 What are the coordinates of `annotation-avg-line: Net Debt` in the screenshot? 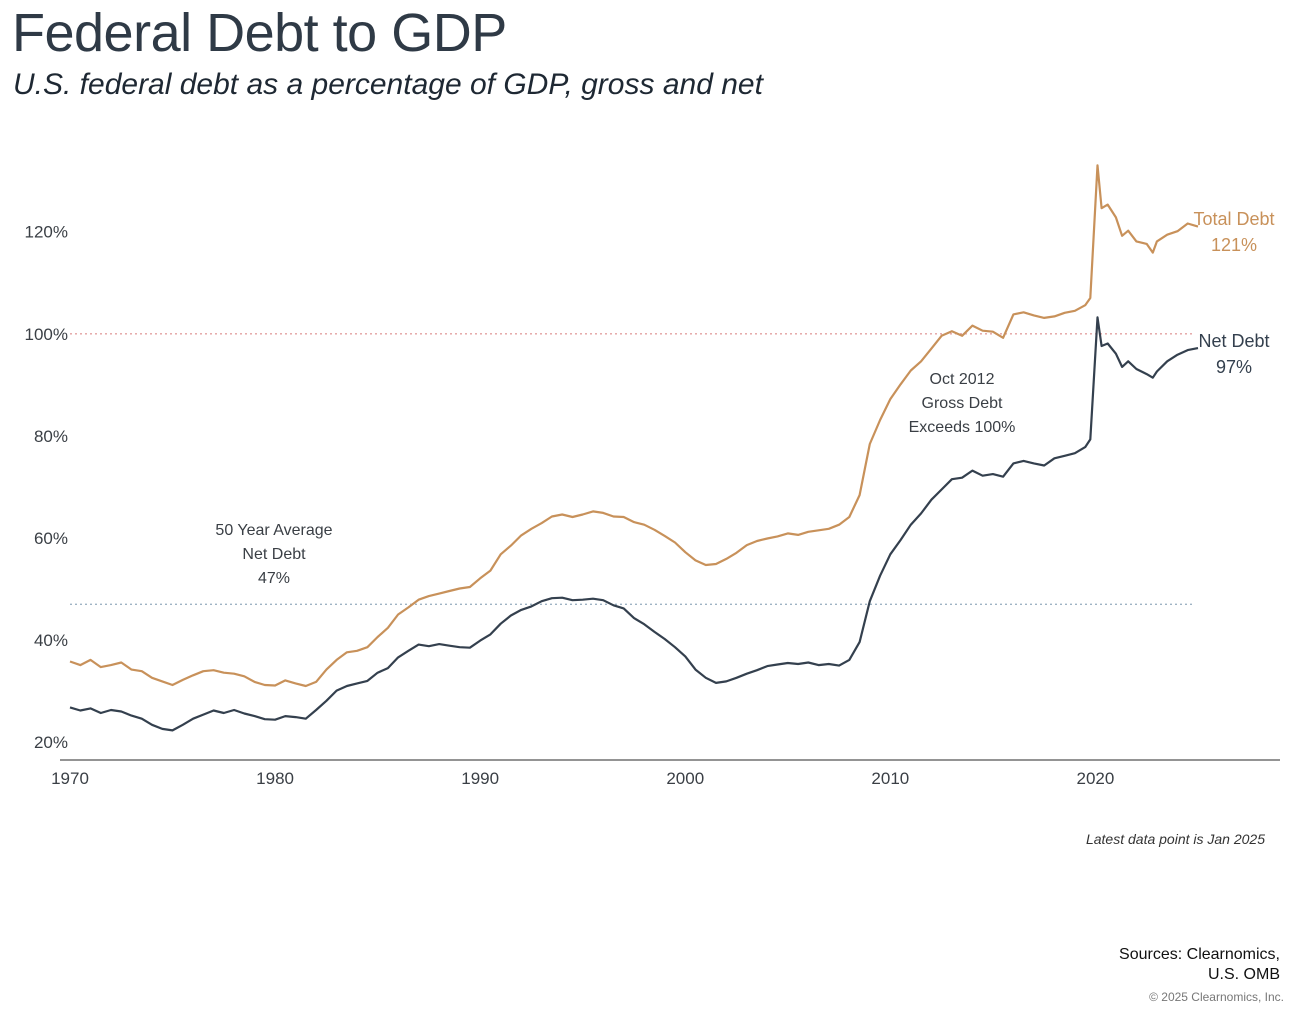 It's located at (274, 554).